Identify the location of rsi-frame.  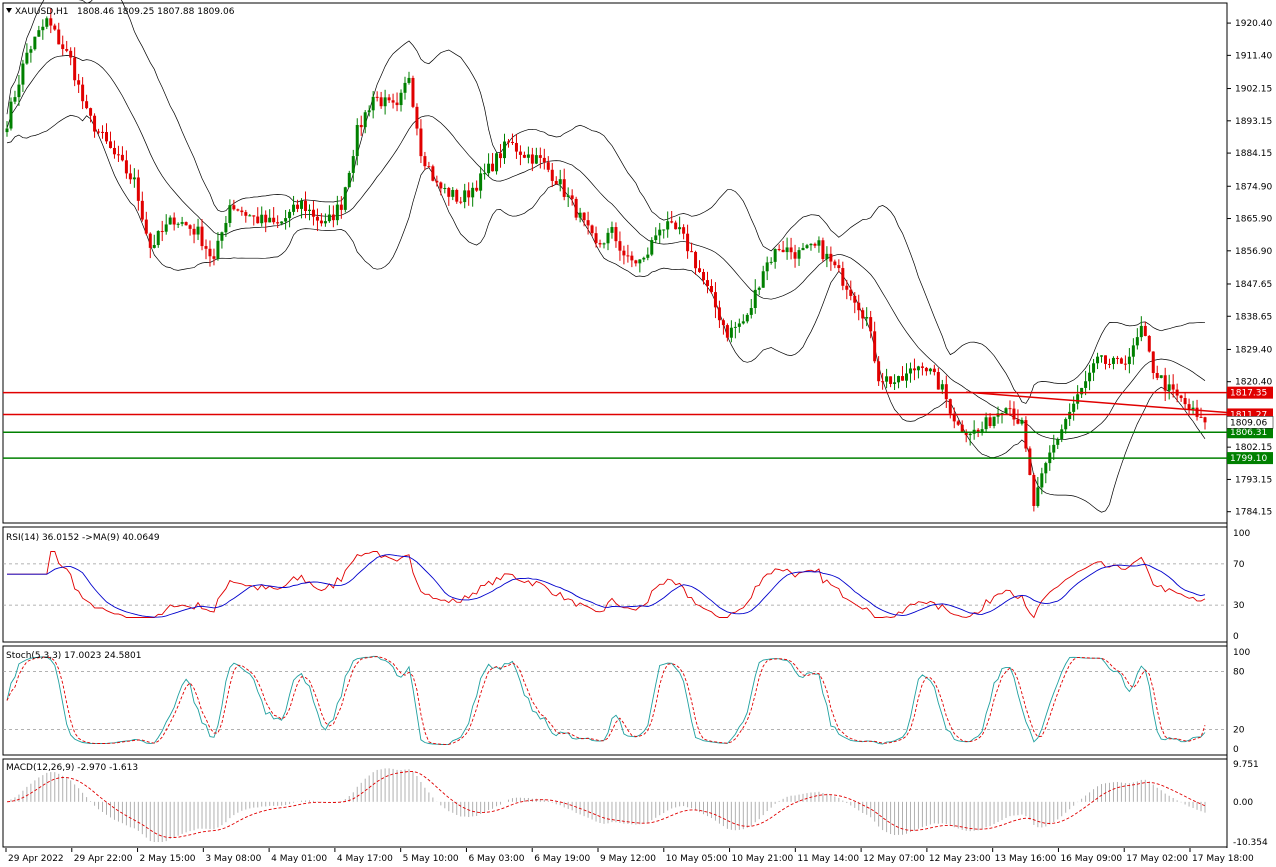
(615, 584).